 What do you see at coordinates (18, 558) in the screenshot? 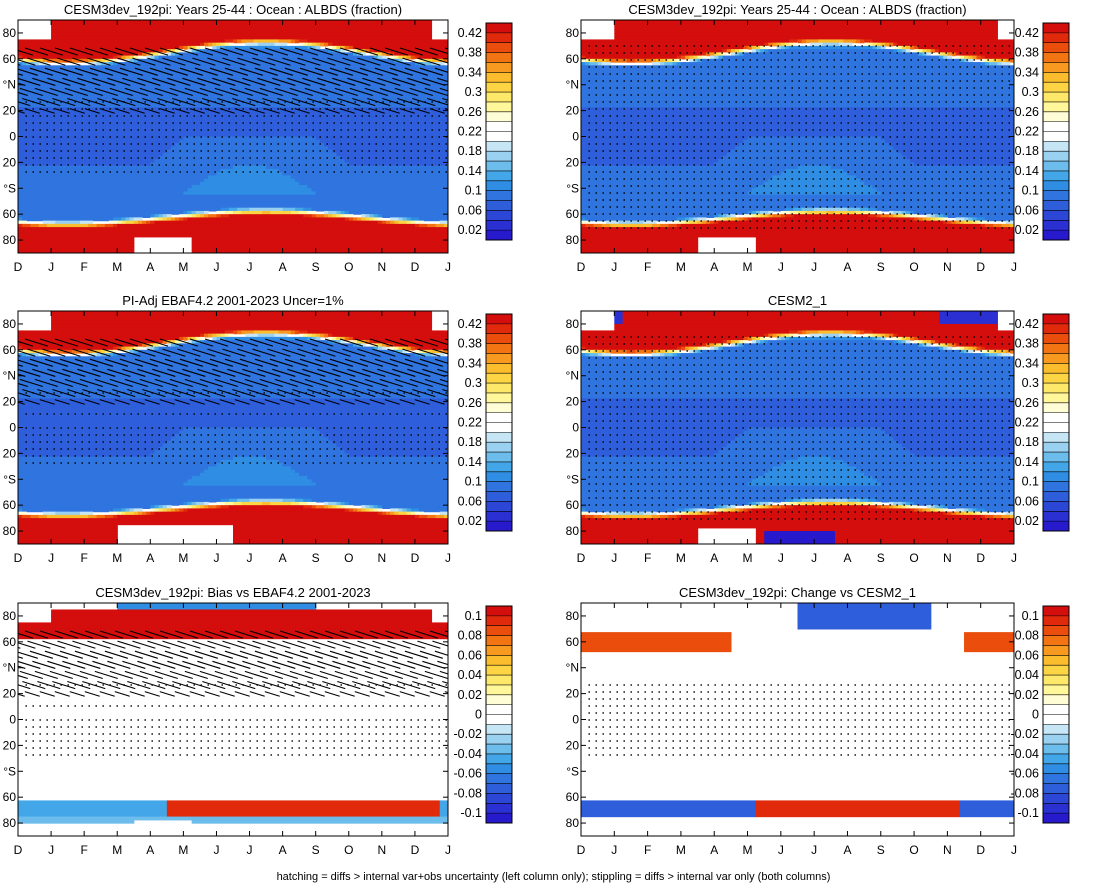
I see `x-tick-label: D` at bounding box center [18, 558].